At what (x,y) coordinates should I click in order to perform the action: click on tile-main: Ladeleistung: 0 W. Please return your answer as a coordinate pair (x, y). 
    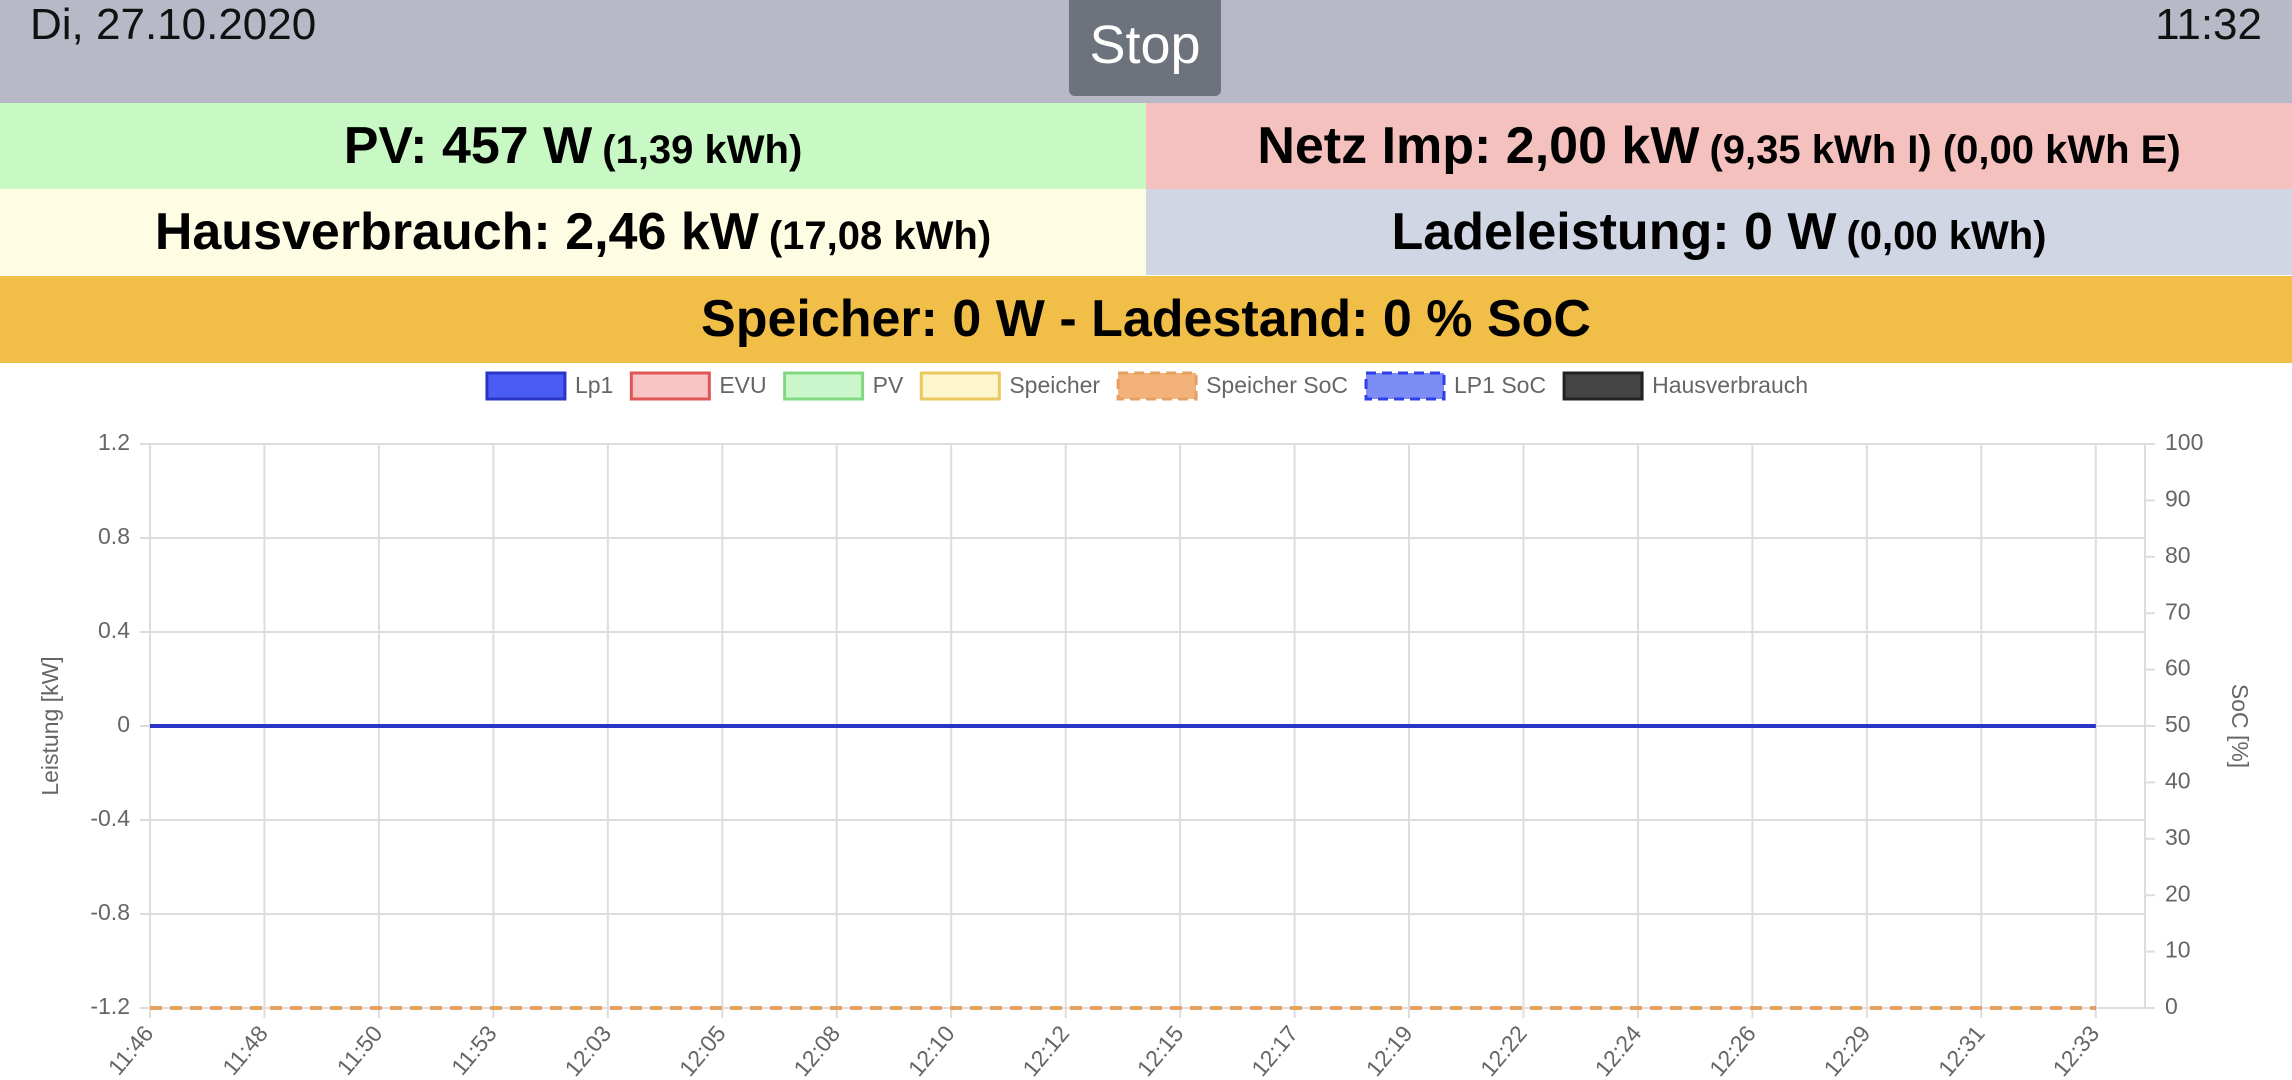
    Looking at the image, I should click on (1614, 232).